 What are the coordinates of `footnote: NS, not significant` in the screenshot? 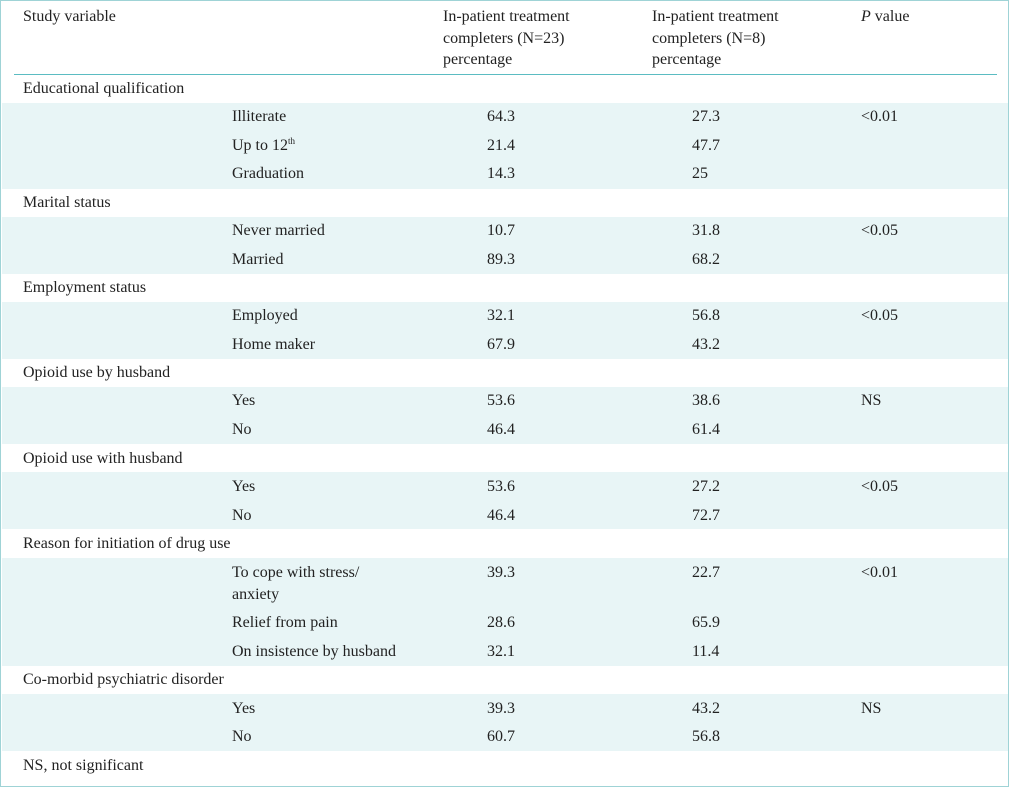 It's located at (83, 765).